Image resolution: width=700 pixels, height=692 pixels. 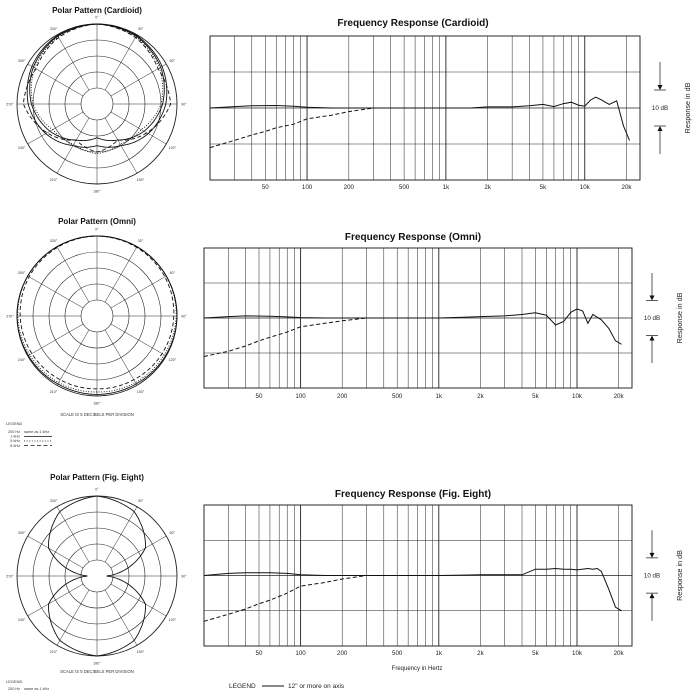 I want to click on polar-angle-label: 90°, so click(x=184, y=577).